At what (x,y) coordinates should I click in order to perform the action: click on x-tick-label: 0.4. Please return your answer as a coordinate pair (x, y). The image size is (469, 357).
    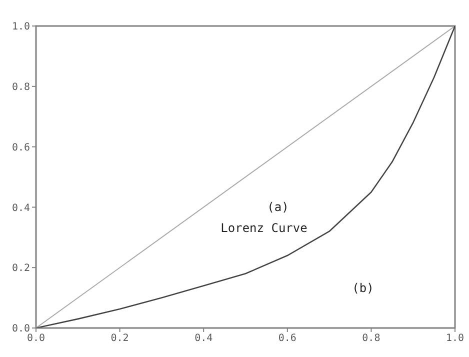
    Looking at the image, I should click on (203, 338).